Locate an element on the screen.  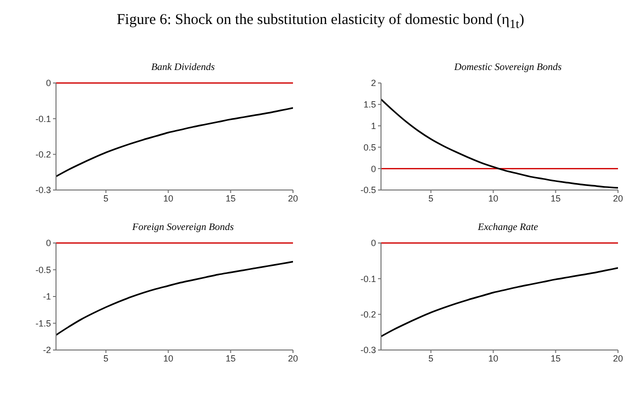
chart-title: Foreign Sovereign Bonds is located at coordinates (183, 228).